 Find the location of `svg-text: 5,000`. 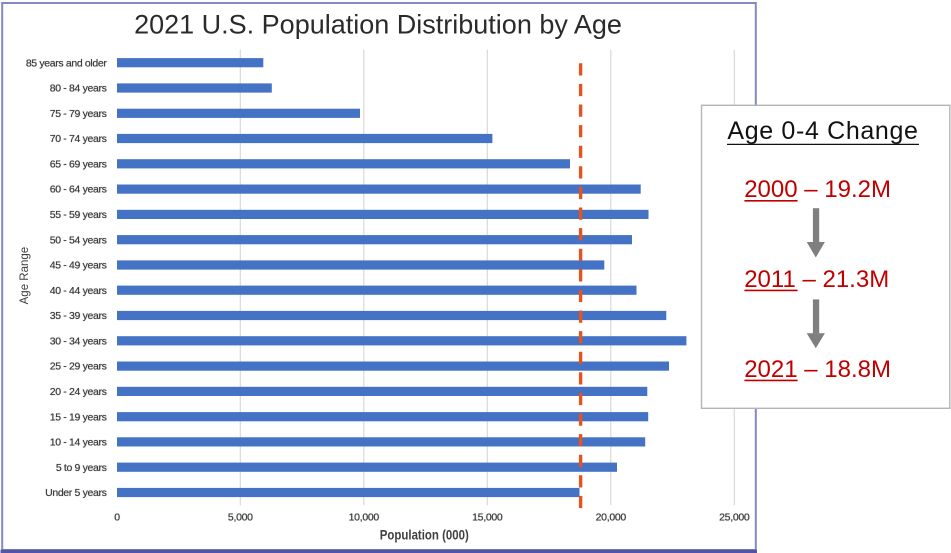

svg-text: 5,000 is located at coordinates (240, 517).